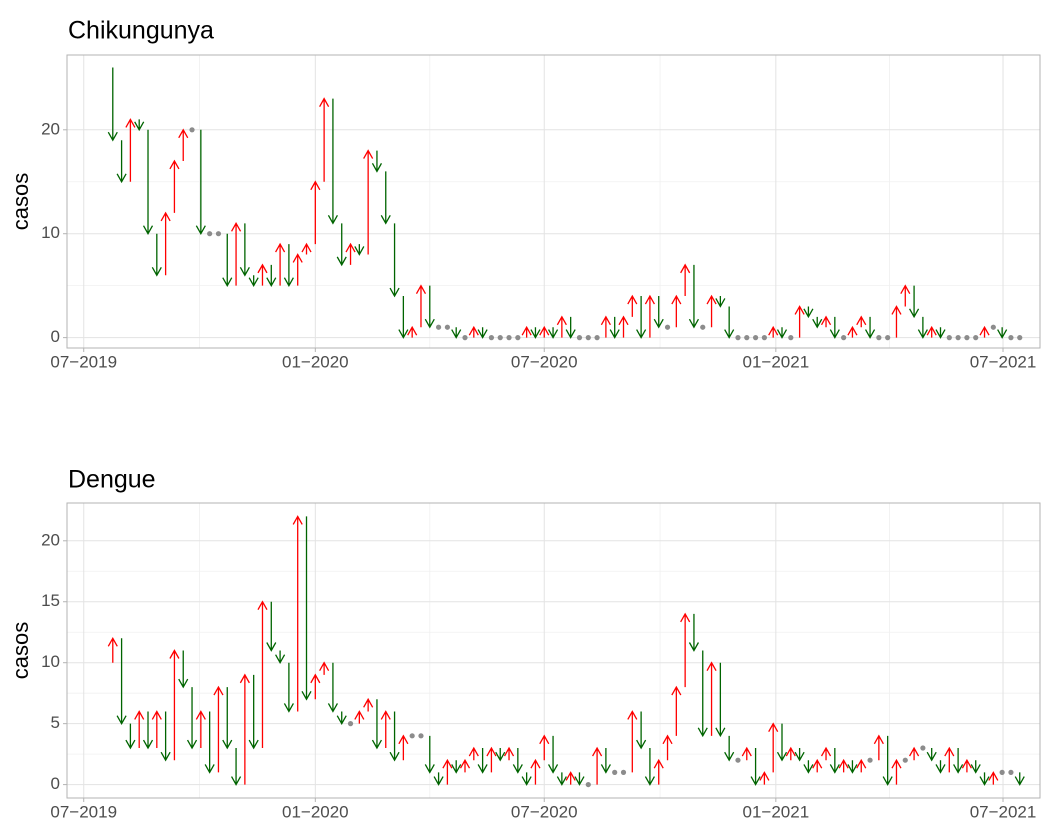 The height and width of the screenshot is (830, 1055). I want to click on x-tick-label: 01−2021, so click(776, 361).